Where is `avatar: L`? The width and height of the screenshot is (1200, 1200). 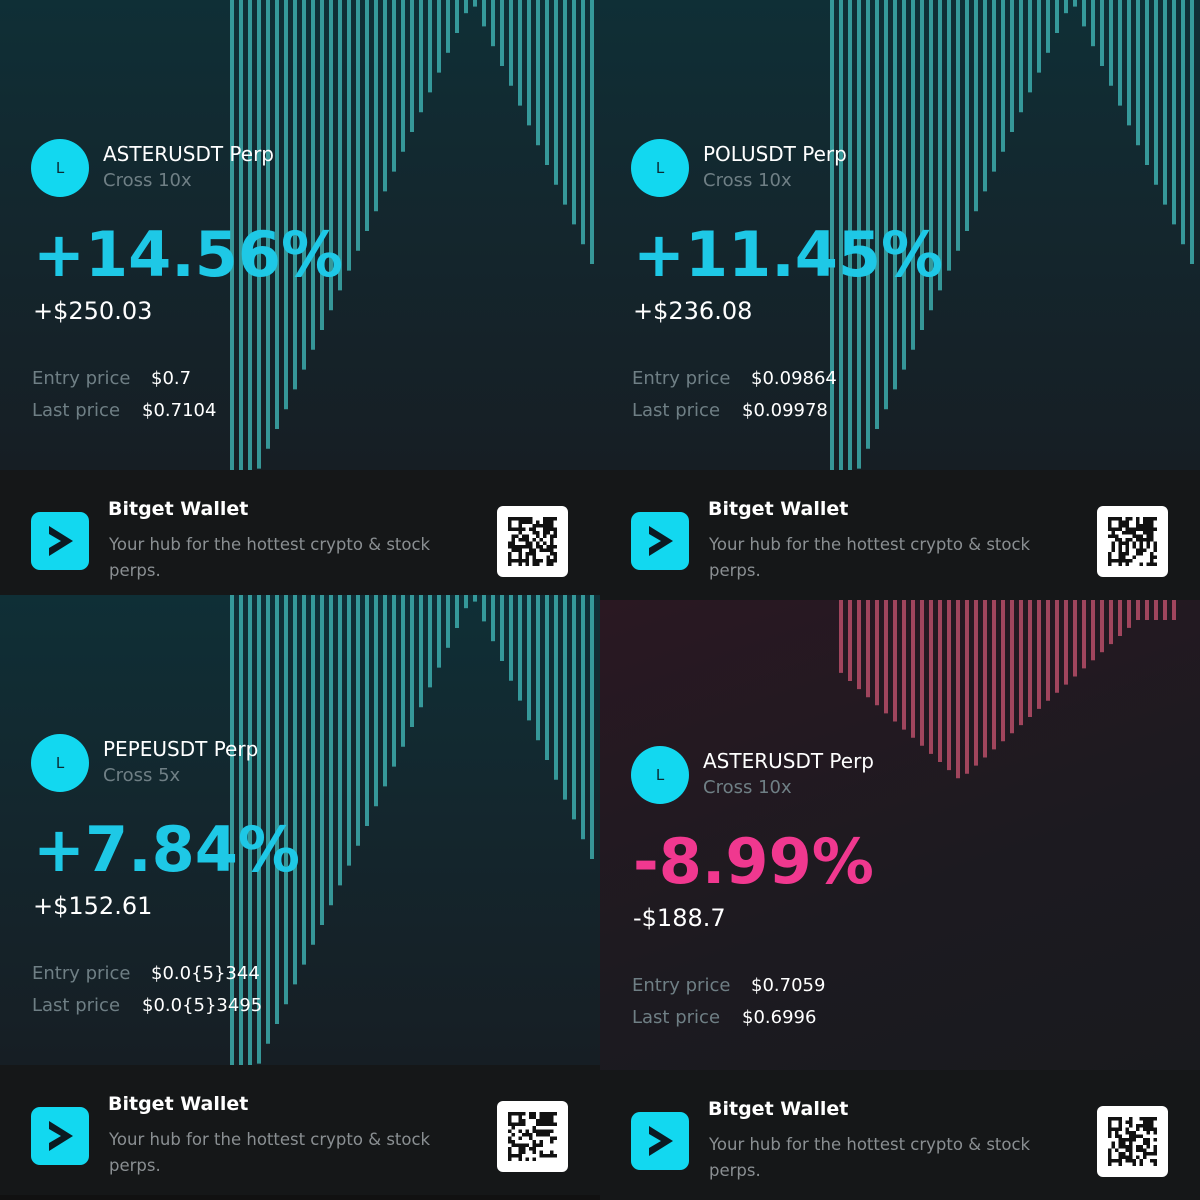
avatar: L is located at coordinates (60, 763).